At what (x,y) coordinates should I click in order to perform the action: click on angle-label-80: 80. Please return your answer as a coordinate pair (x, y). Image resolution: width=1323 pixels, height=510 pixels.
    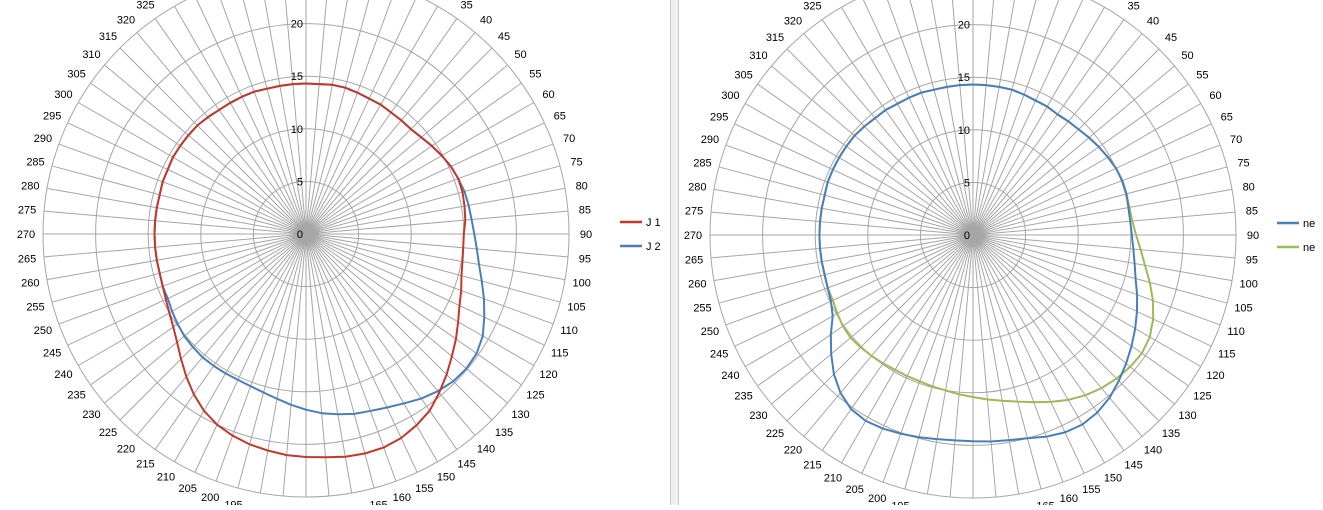
    Looking at the image, I should click on (582, 186).